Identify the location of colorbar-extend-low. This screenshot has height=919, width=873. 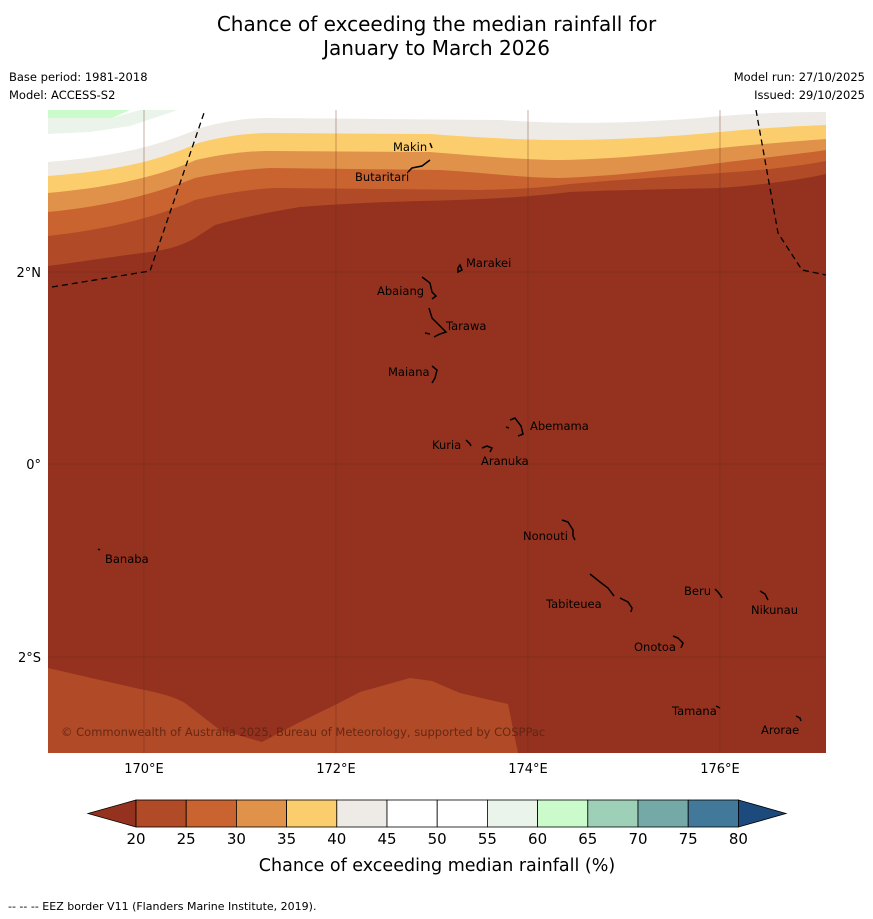
(111, 813).